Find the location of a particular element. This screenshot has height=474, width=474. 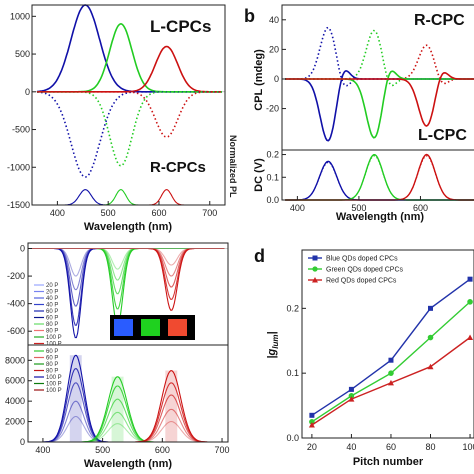

panel-b-xlabel: Wavelength (nm) is located at coordinates (380, 217).